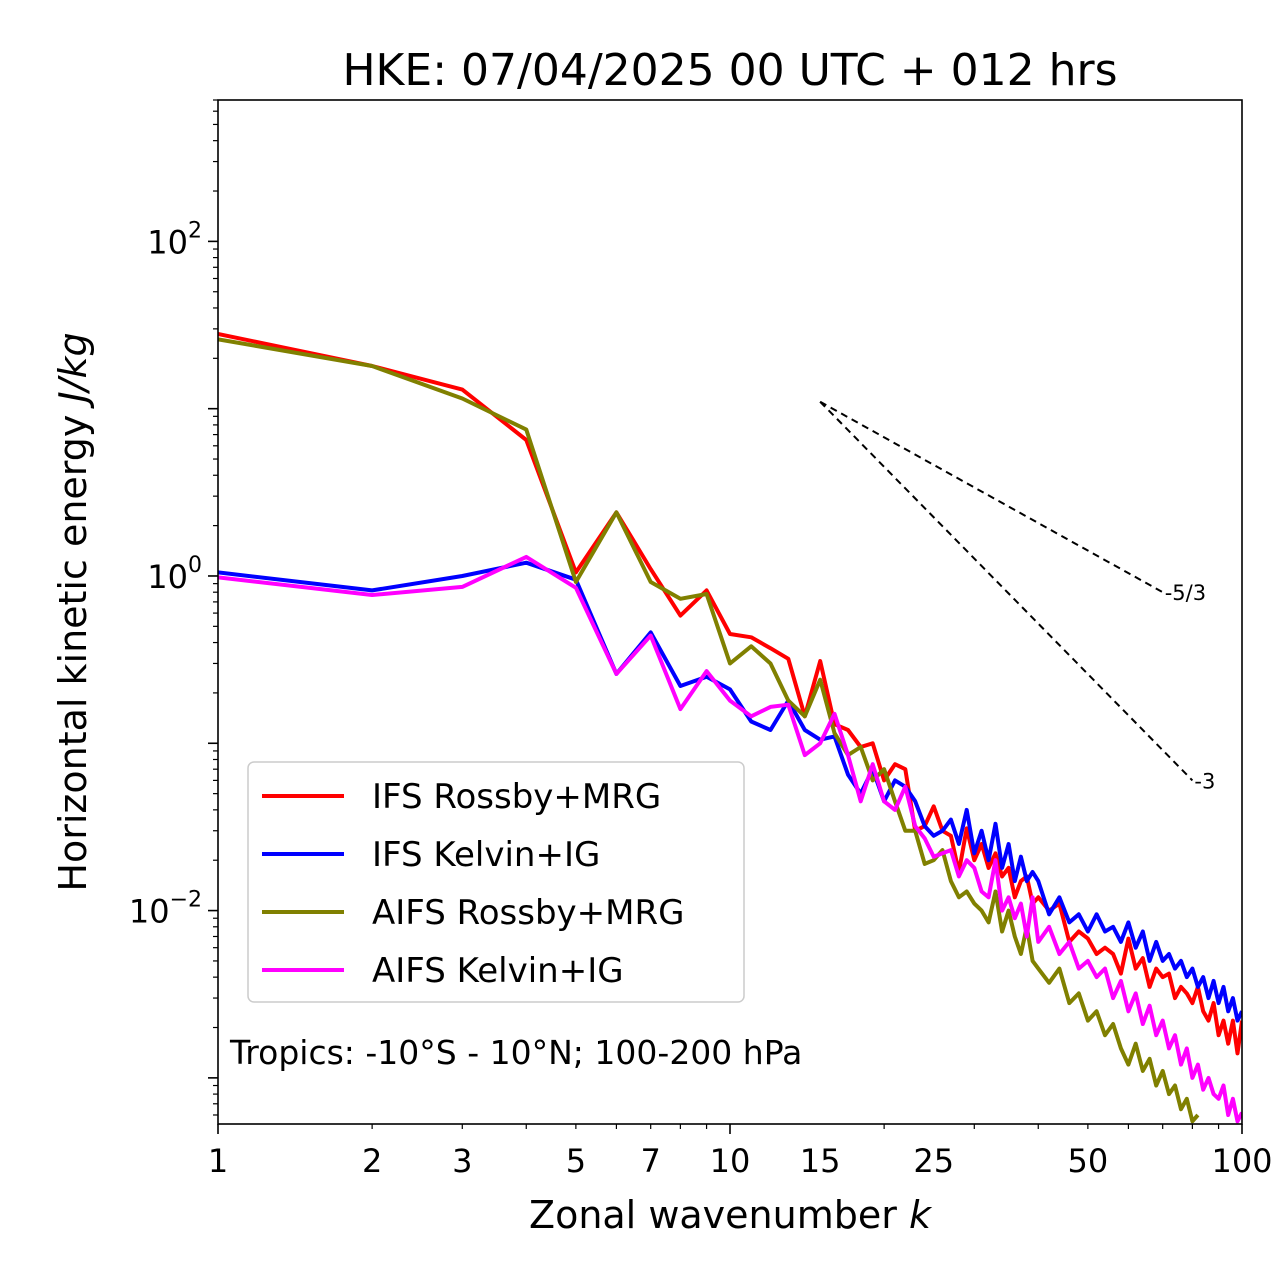 The image size is (1280, 1288). Describe the element at coordinates (218, 1161) in the screenshot. I see `x-tick-label: 1` at that location.